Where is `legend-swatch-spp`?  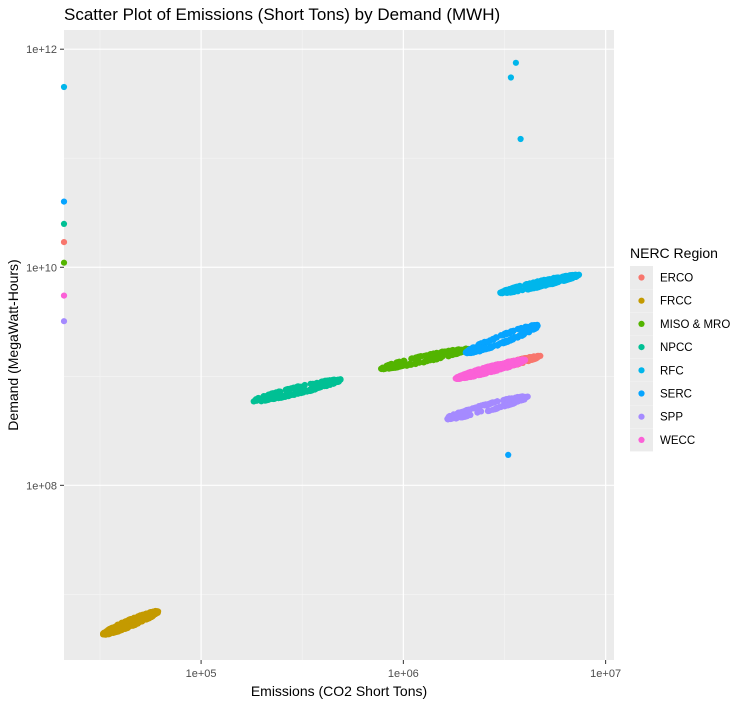
legend-swatch-spp is located at coordinates (641, 416).